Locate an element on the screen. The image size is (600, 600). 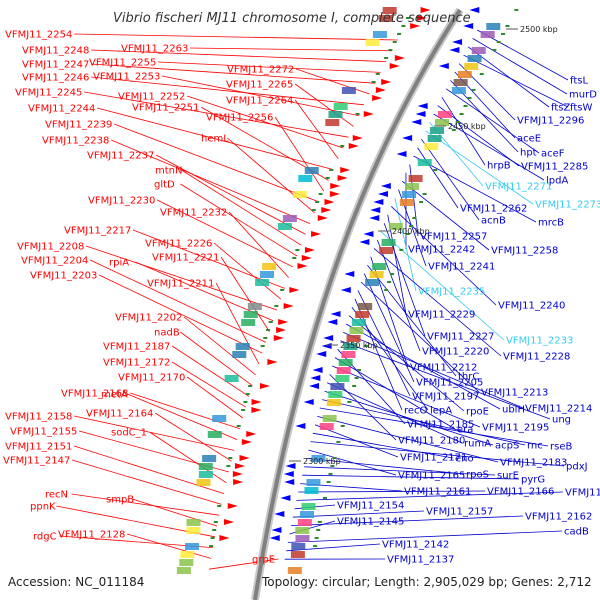
gene-label-right: VFMJ11_2242 is located at coordinates (441, 250).